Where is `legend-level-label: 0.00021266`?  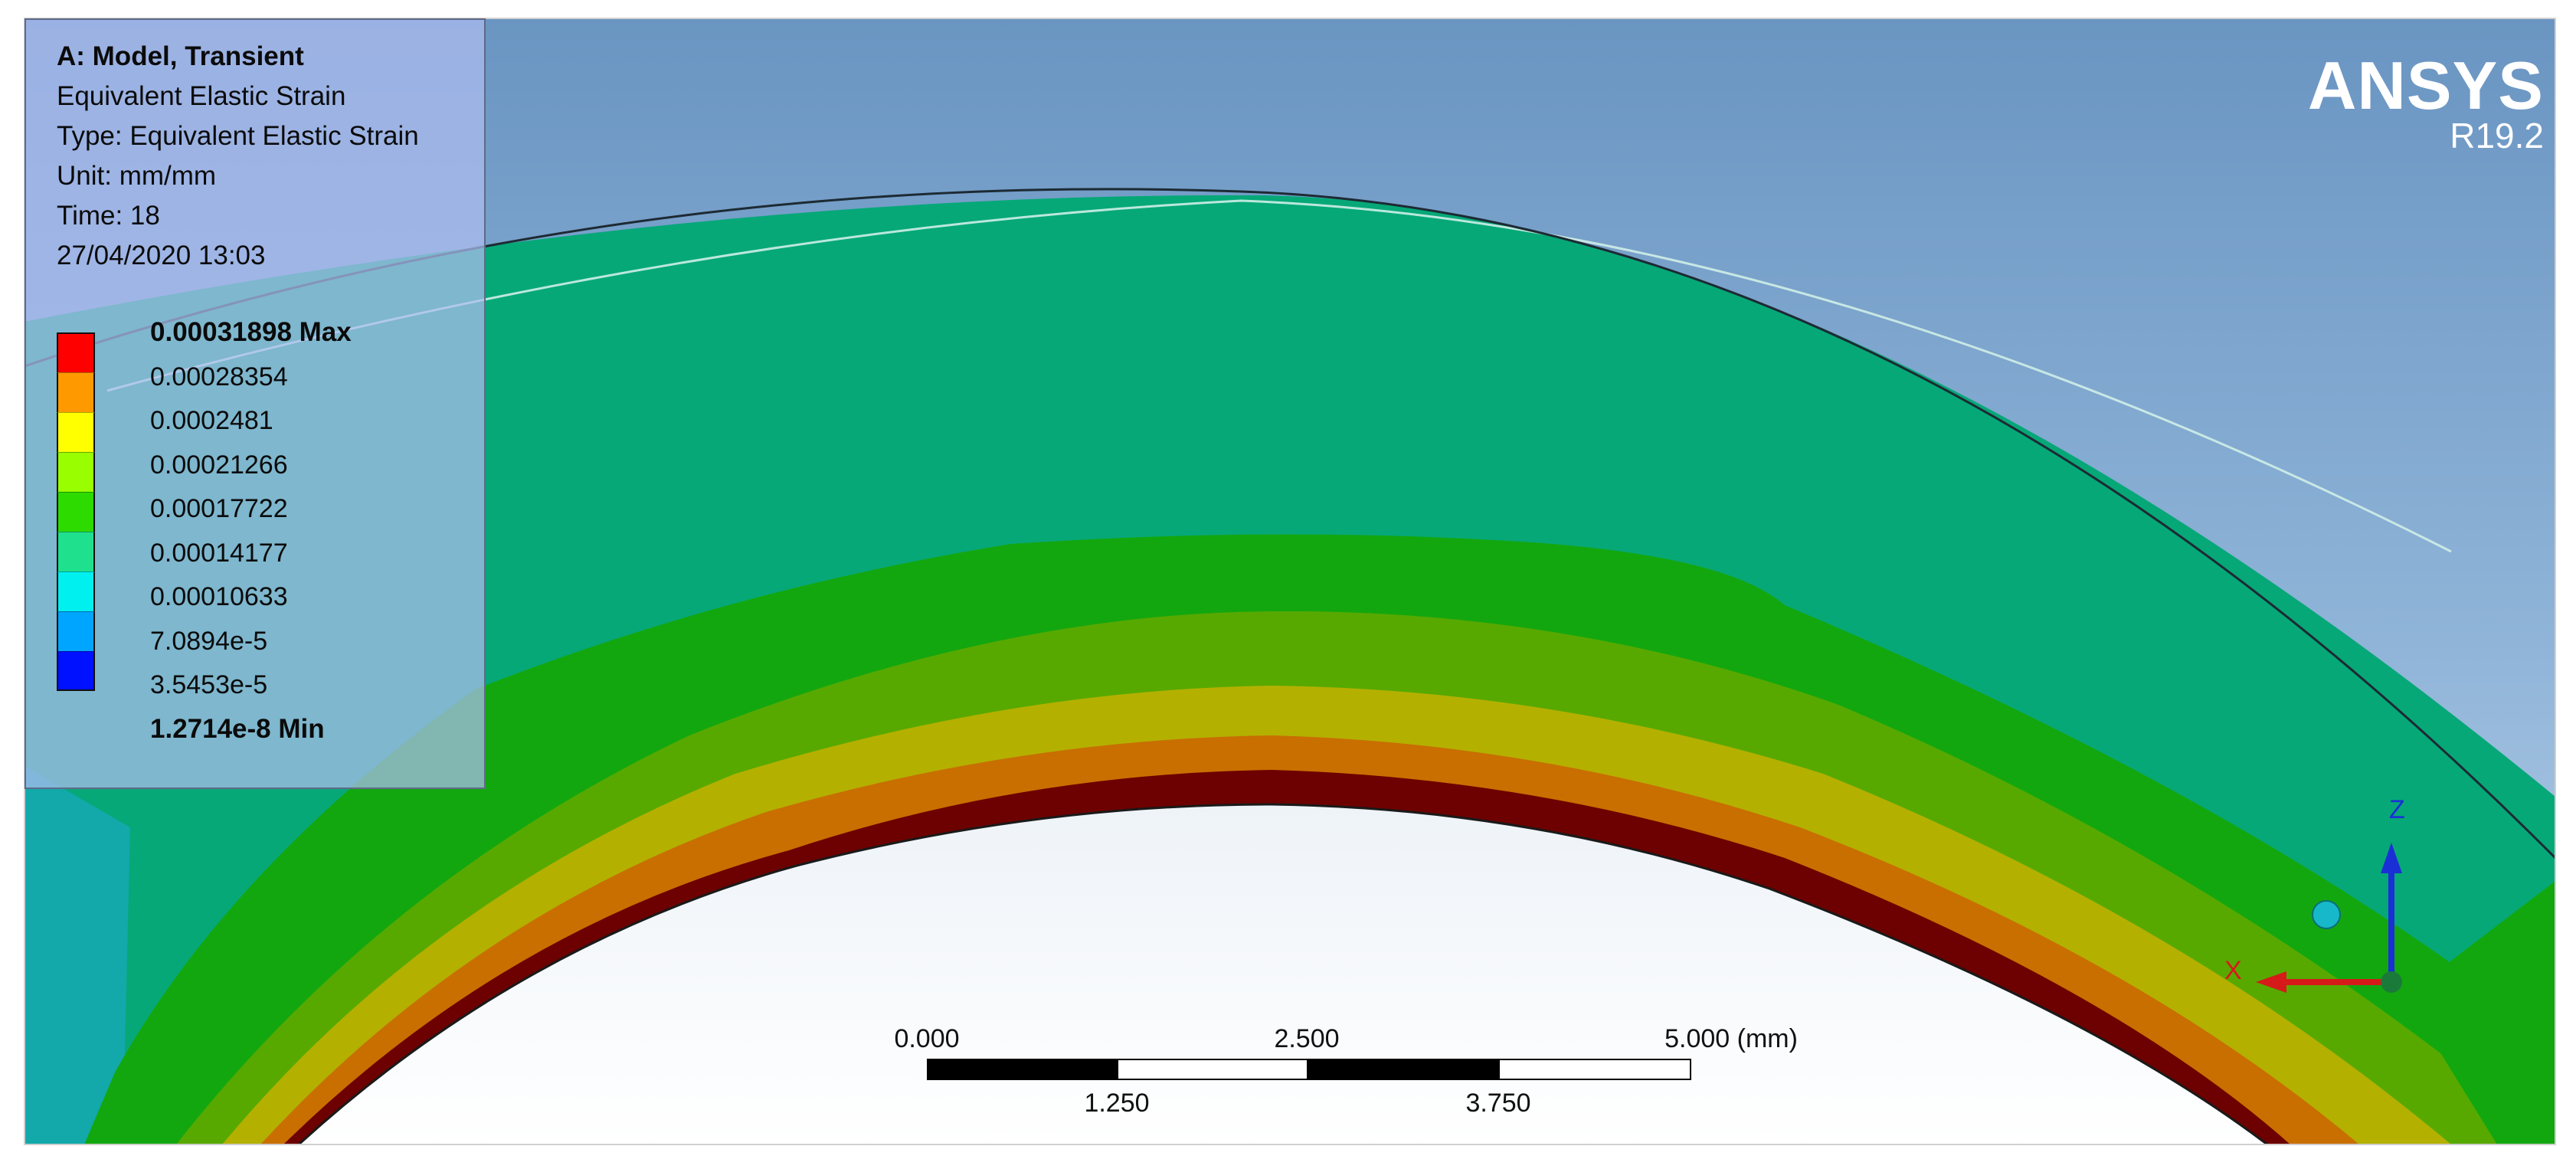 legend-level-label: 0.00021266 is located at coordinates (219, 465).